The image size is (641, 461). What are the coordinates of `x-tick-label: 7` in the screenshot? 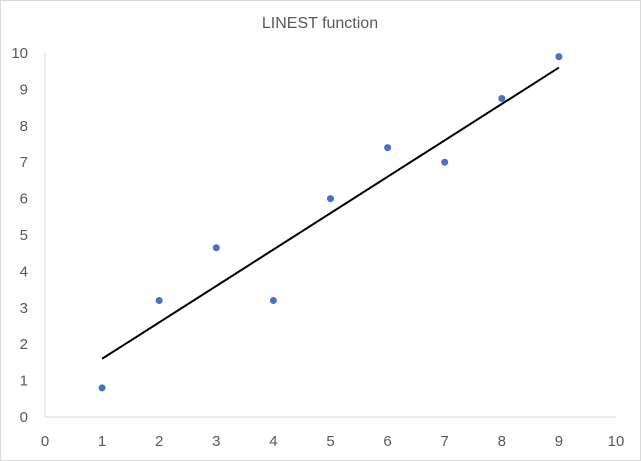 It's located at (445, 441).